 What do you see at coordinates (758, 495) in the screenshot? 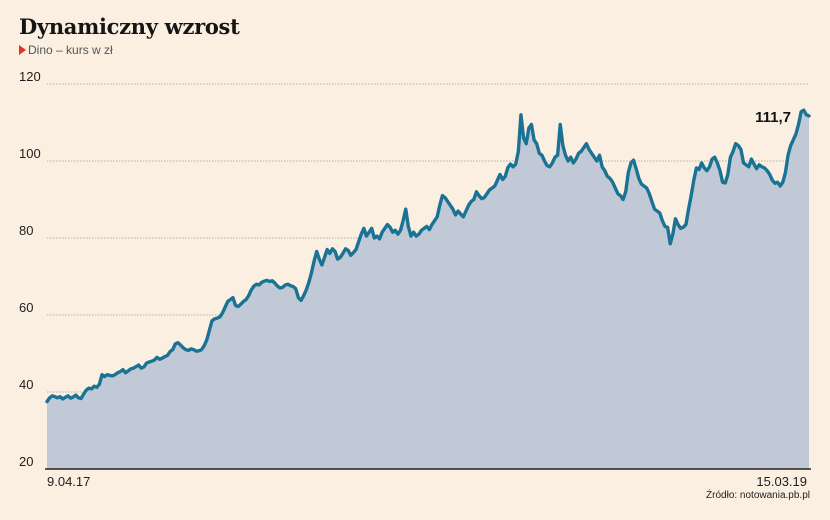
I see `source-note: Źródło: notowania.pb.pl` at bounding box center [758, 495].